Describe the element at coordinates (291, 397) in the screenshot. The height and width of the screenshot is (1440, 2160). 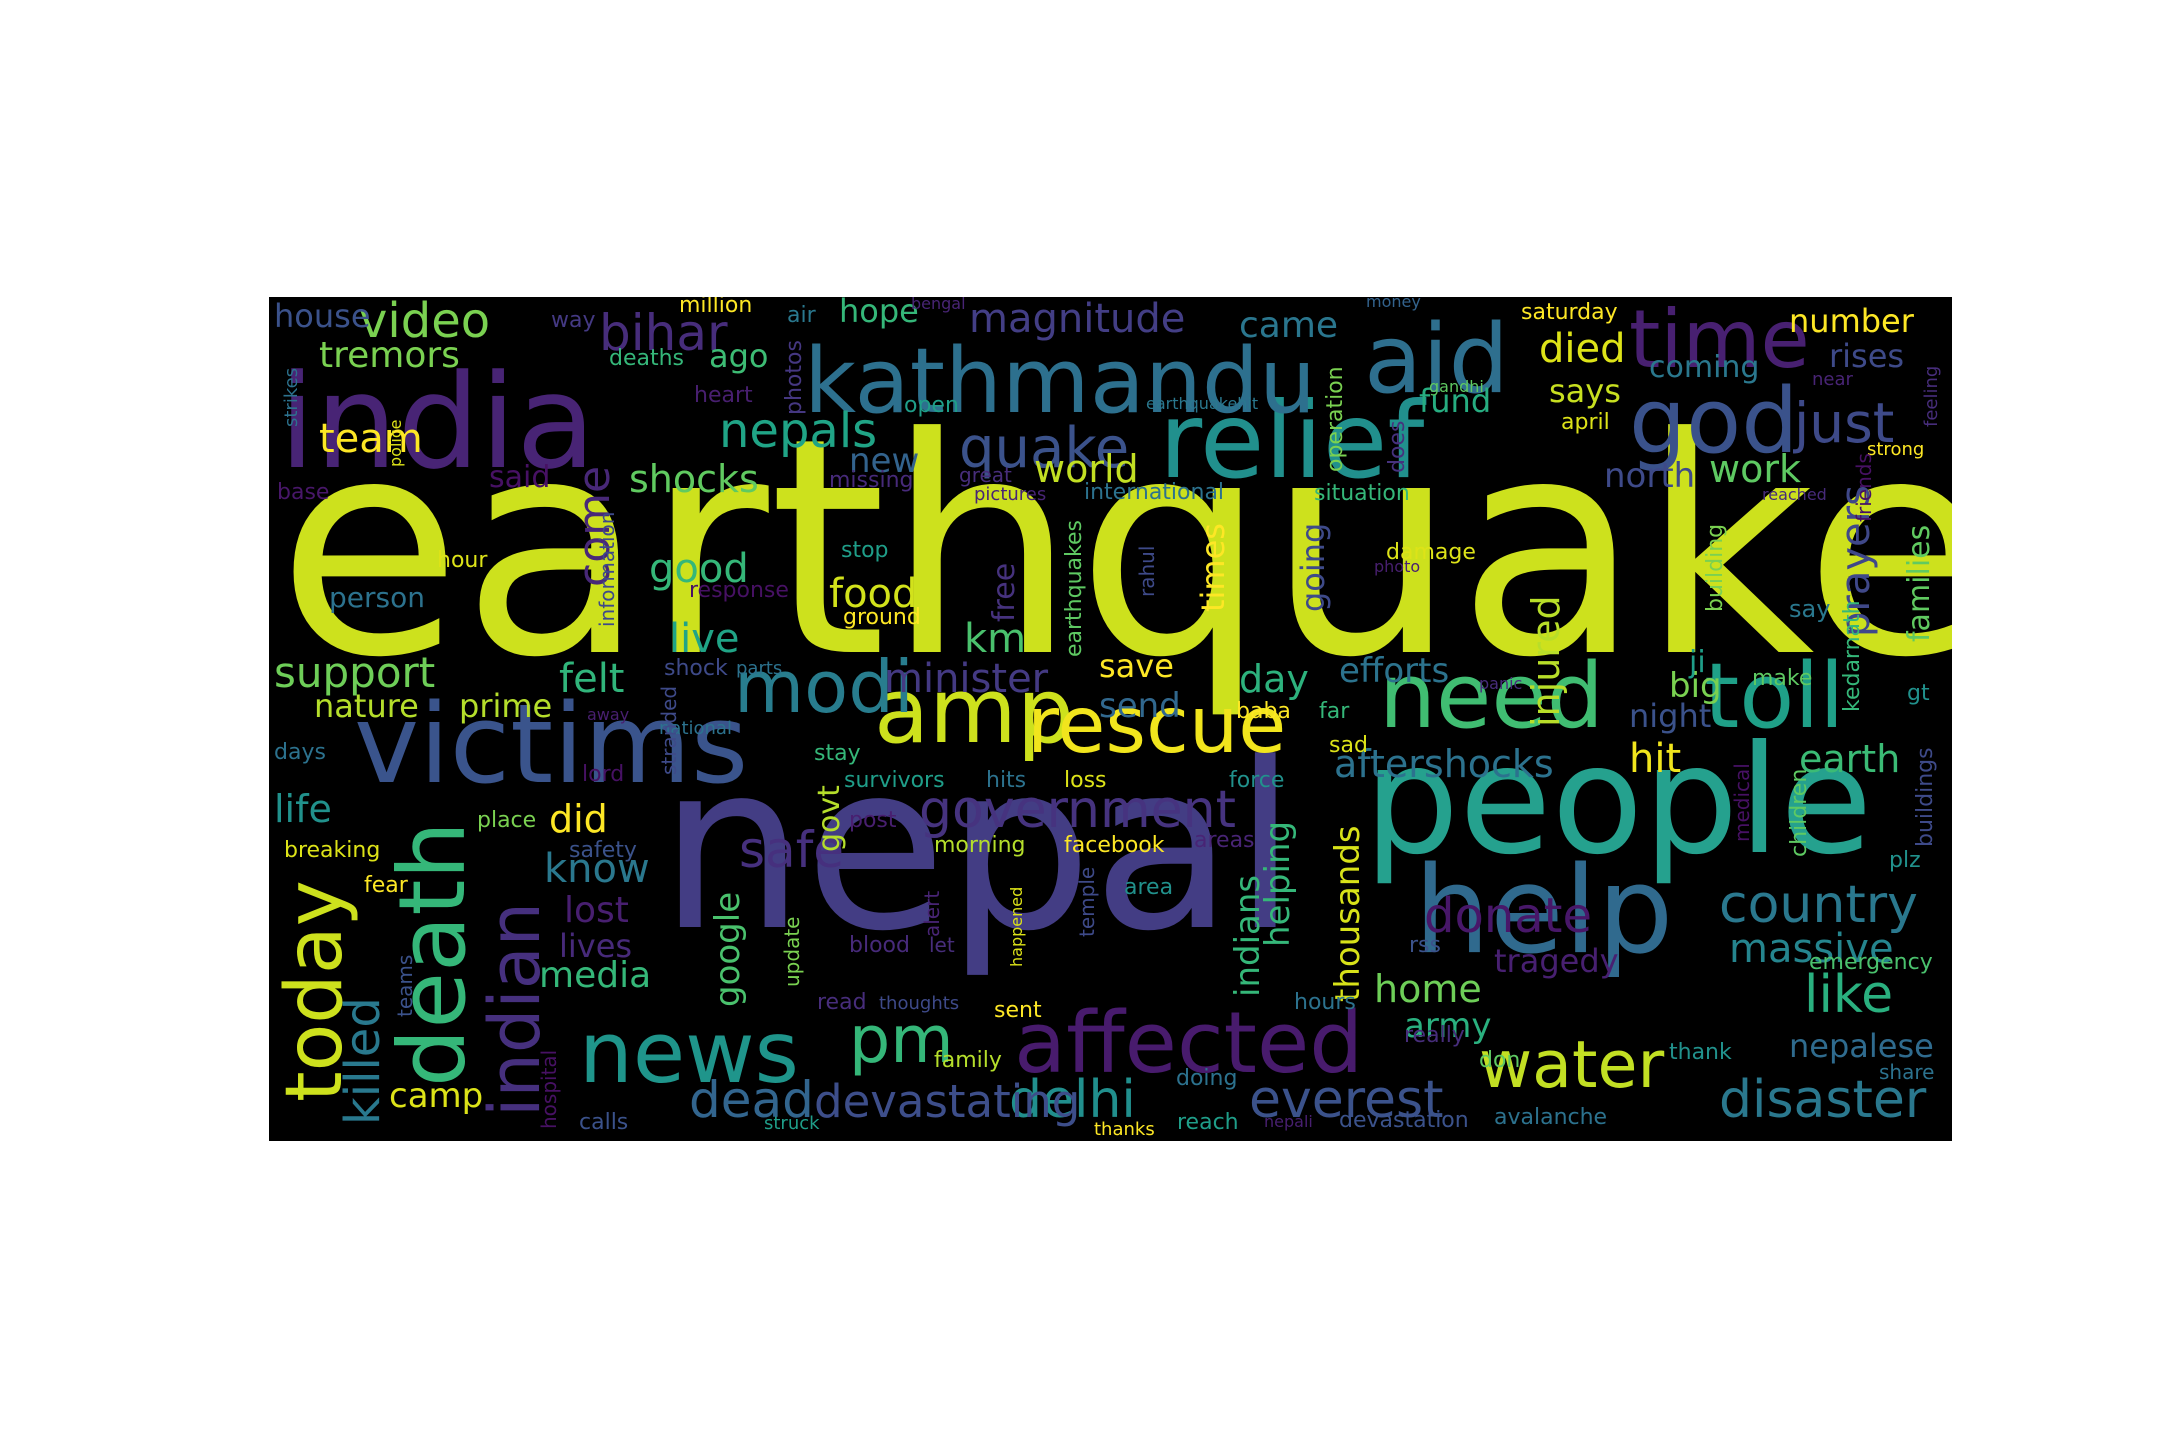
I see `cloud-word: strikes` at that location.